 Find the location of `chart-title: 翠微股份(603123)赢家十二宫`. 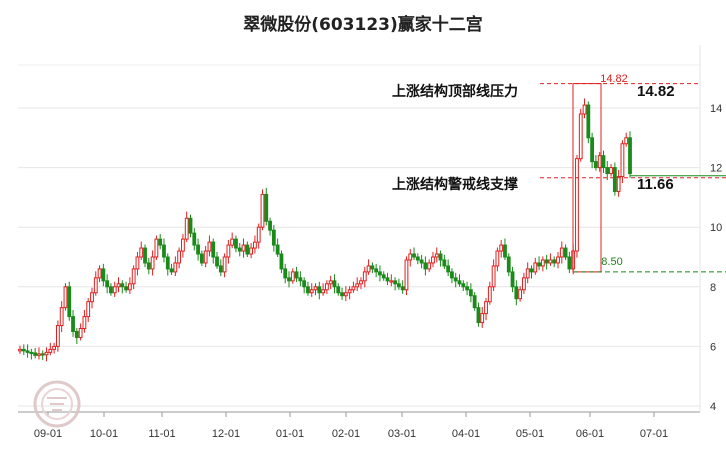

chart-title: 翠微股份(603123)赢家十二宫 is located at coordinates (363, 24).